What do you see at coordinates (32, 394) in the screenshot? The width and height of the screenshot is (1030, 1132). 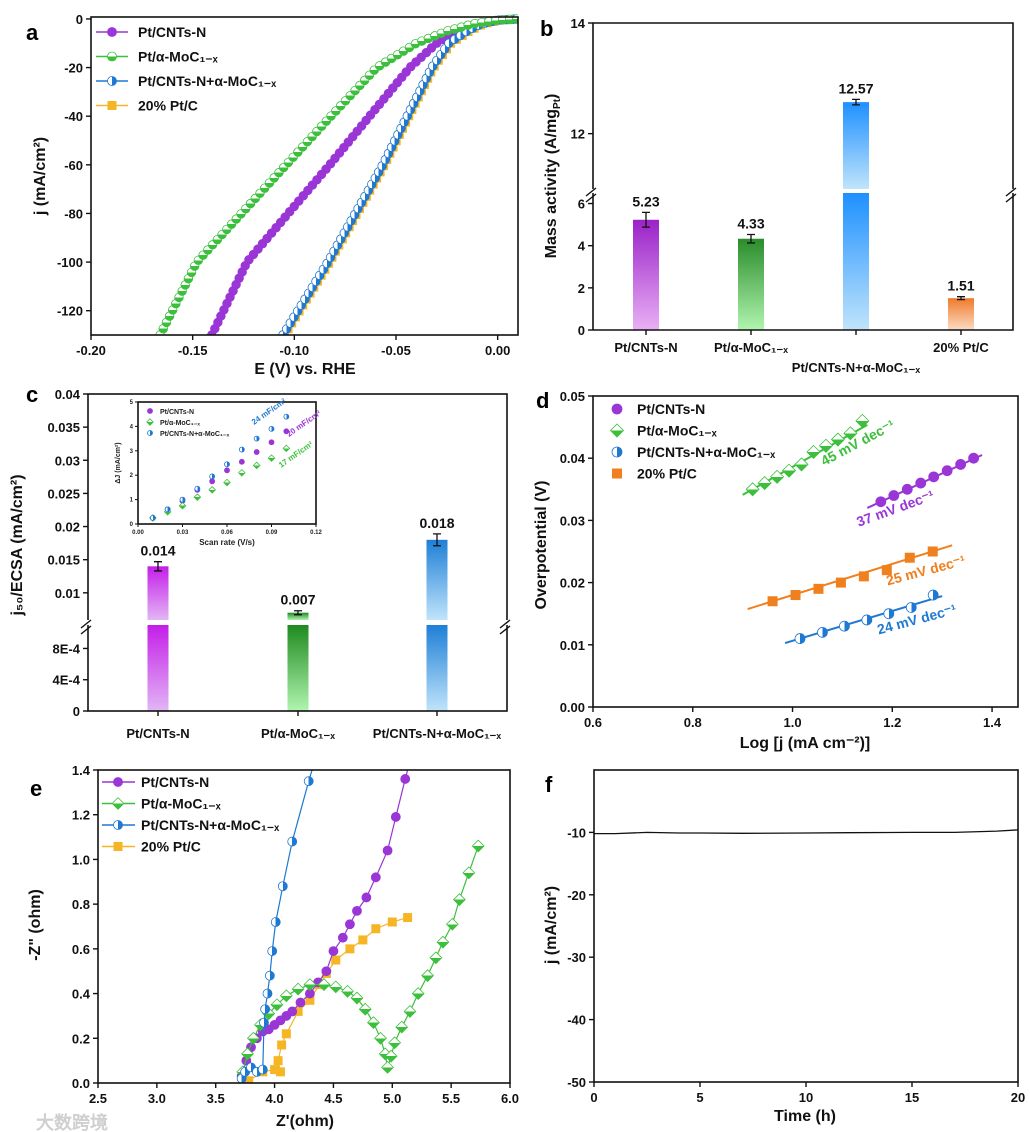 I see `panel-label-c: c` at bounding box center [32, 394].